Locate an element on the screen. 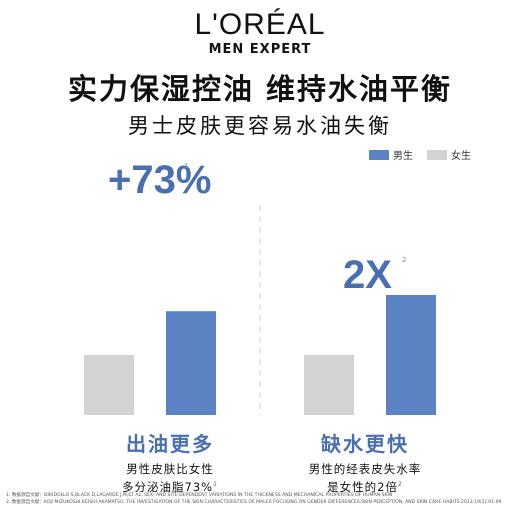 The image size is (520, 520). brand-subline: MEN EXPERT is located at coordinates (260, 49).